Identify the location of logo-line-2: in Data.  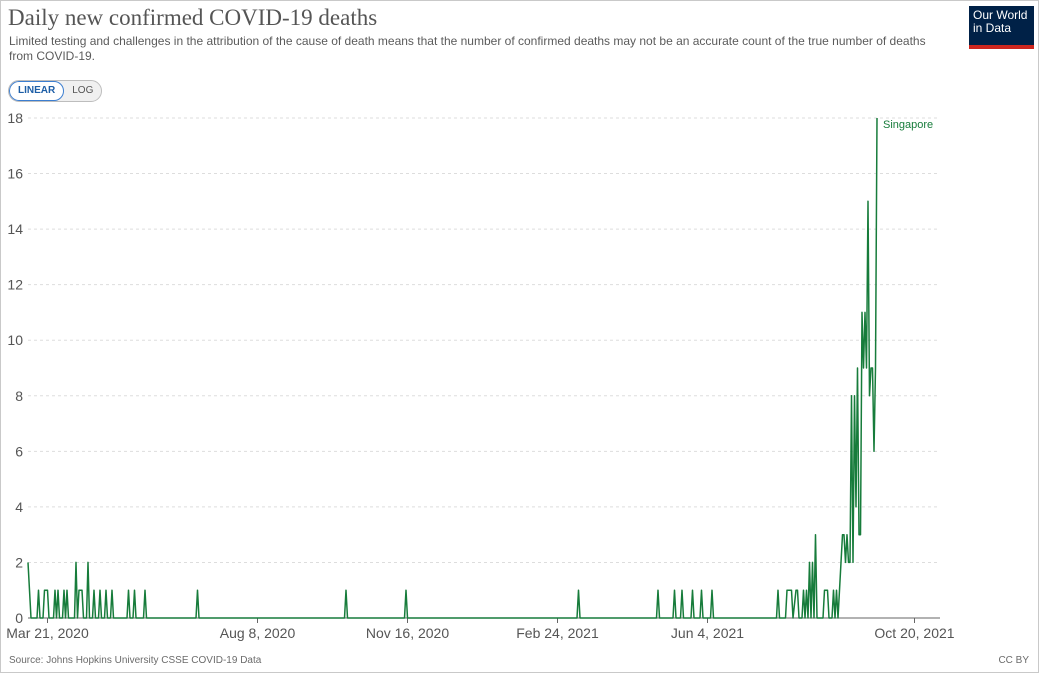
(992, 28).